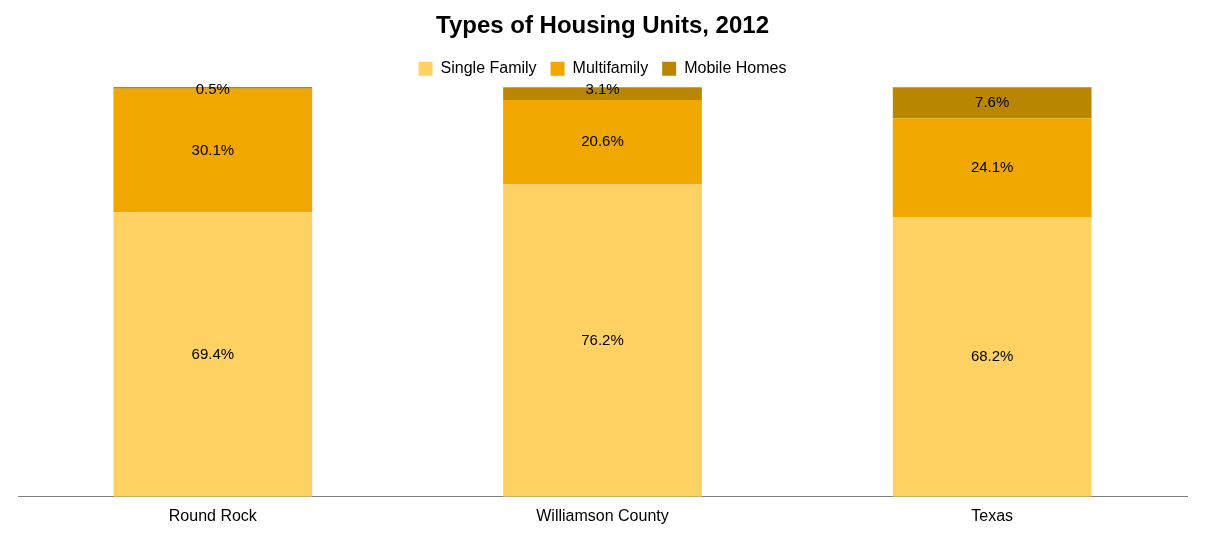  I want to click on data-label: 68.2%, so click(992, 356).